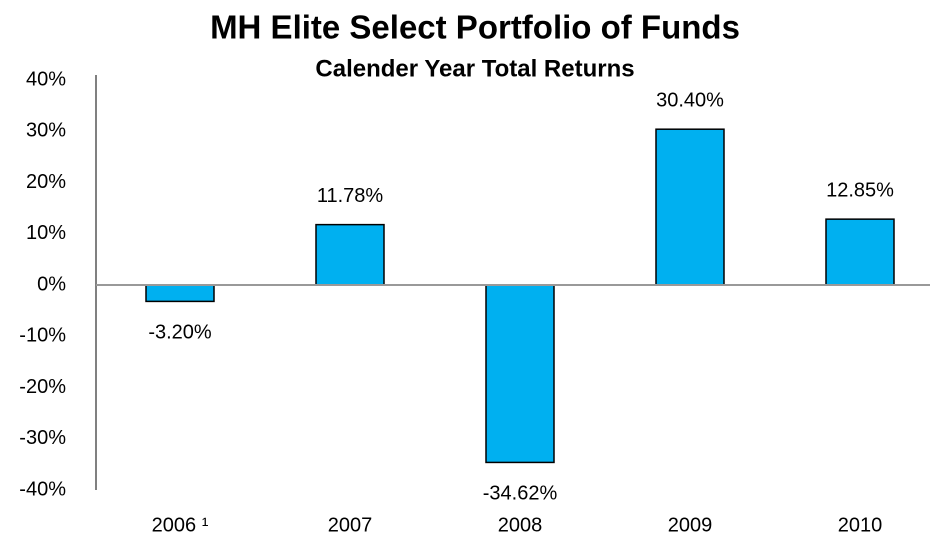 This screenshot has height=545, width=935. I want to click on y-tick-label: -20%, so click(42, 387).